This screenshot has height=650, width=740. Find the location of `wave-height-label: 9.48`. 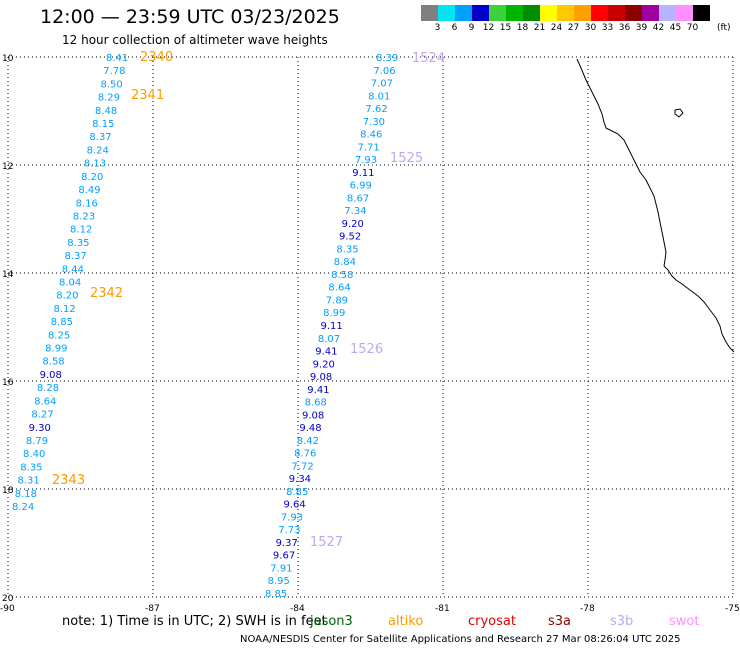

wave-height-label: 9.48 is located at coordinates (310, 428).